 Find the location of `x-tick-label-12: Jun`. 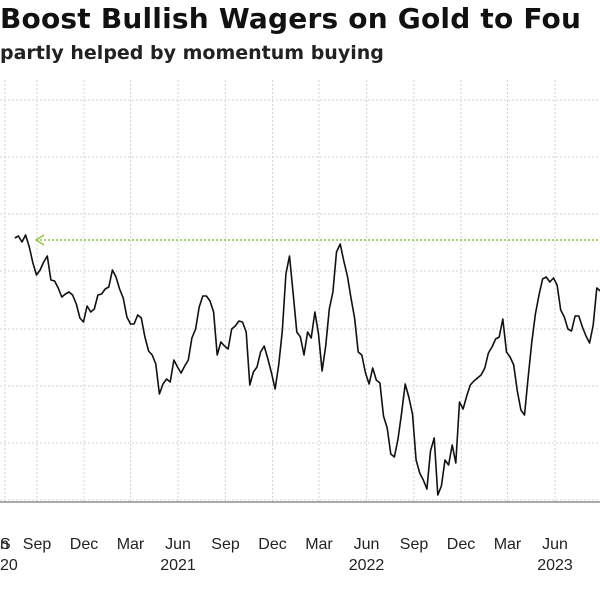

x-tick-label-12: Jun is located at coordinates (555, 544).